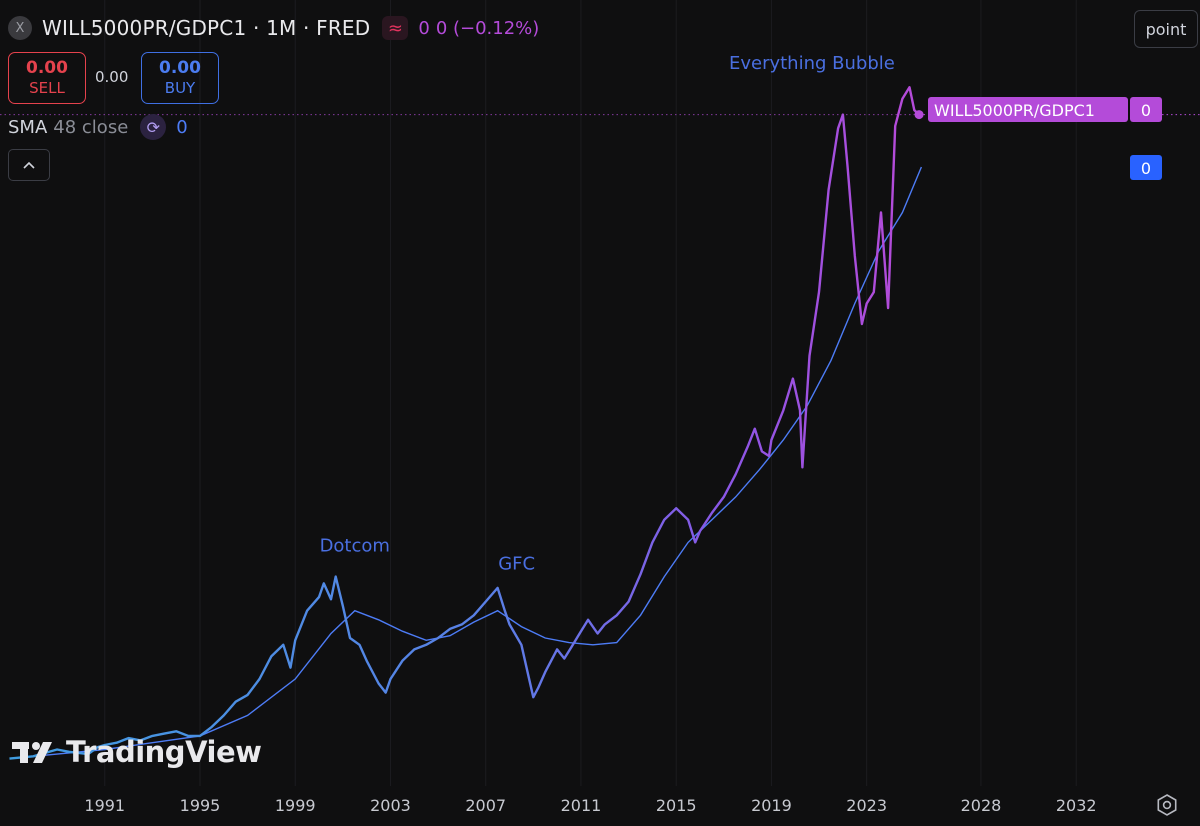 The height and width of the screenshot is (826, 1200). I want to click on sma-price-label: 0, so click(1146, 167).